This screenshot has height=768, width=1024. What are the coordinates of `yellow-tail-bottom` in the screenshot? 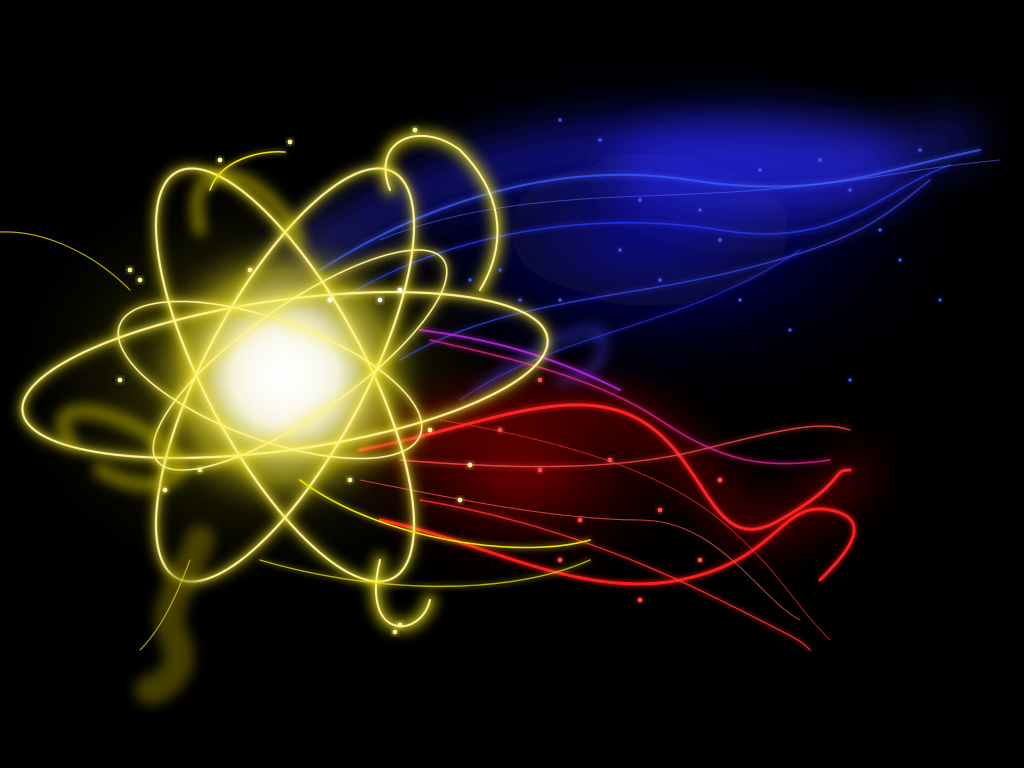 It's located at (165, 605).